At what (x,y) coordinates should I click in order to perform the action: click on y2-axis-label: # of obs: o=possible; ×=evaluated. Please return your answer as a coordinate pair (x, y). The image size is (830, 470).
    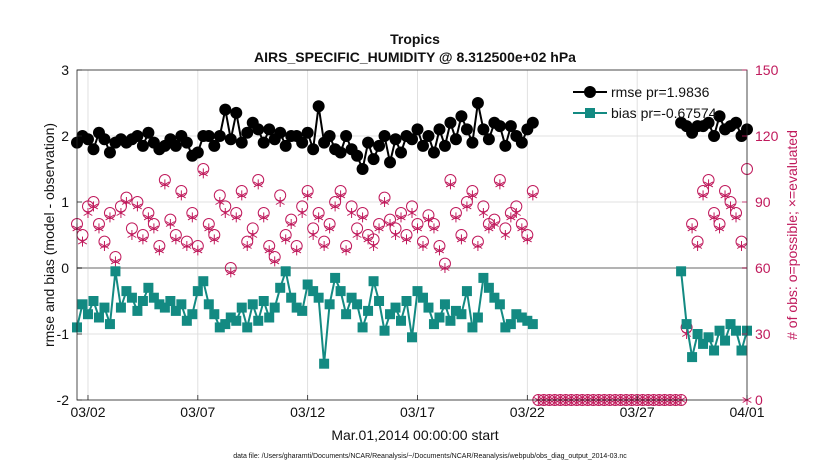
    Looking at the image, I should click on (792, 235).